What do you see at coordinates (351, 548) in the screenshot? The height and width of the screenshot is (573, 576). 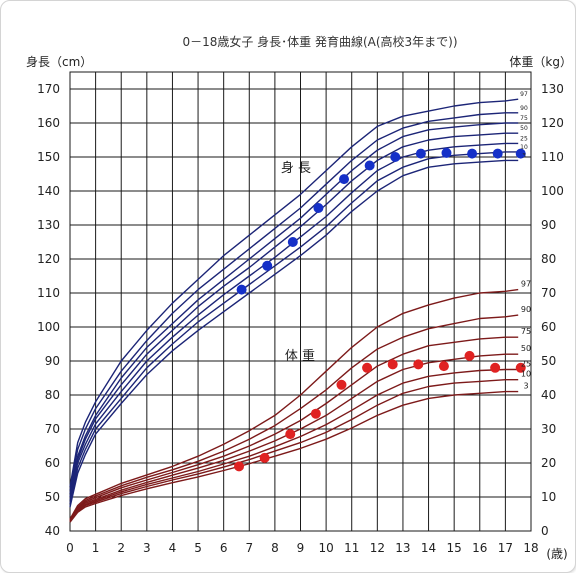 I see `x-tick-label: 11` at bounding box center [351, 548].